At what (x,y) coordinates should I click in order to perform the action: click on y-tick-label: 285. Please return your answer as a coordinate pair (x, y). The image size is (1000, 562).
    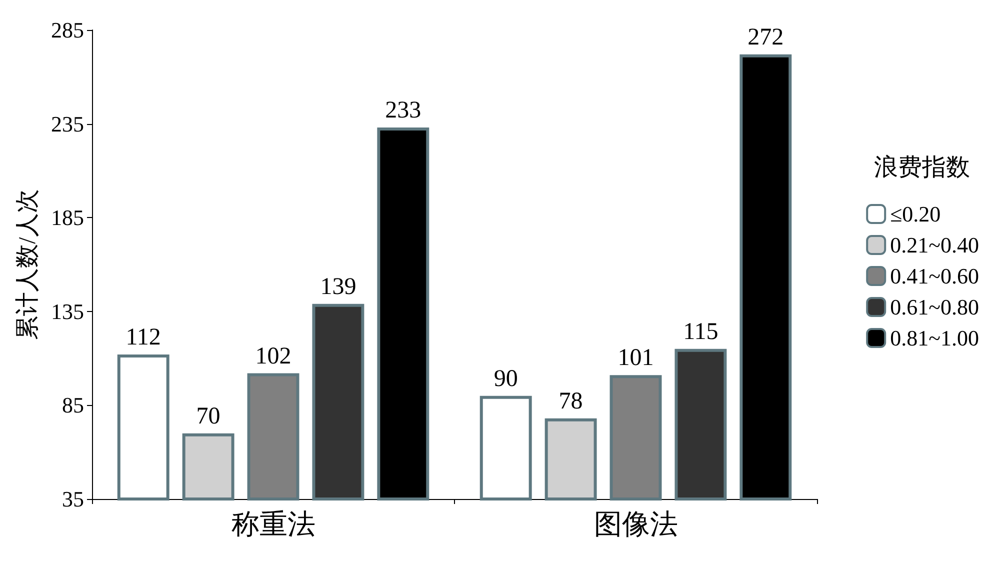
    Looking at the image, I should click on (67, 30).